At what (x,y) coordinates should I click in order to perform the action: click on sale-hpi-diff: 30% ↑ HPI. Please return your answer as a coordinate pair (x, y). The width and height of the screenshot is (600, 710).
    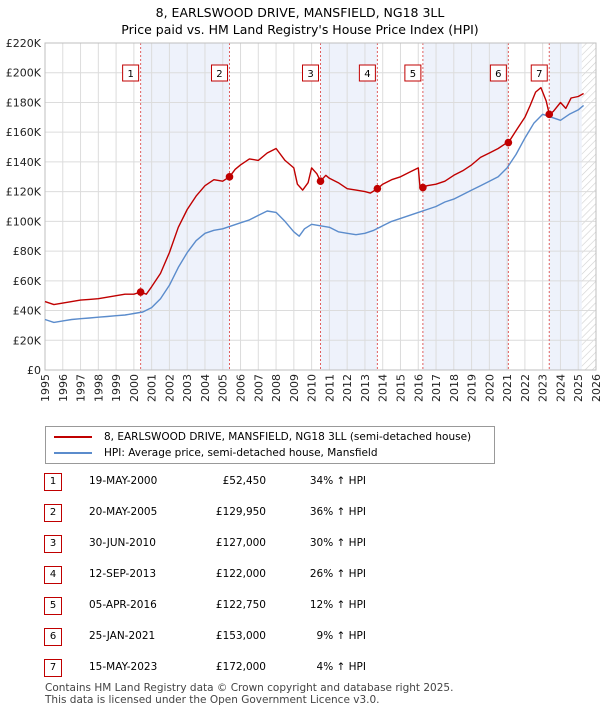
    Looking at the image, I should click on (337, 543).